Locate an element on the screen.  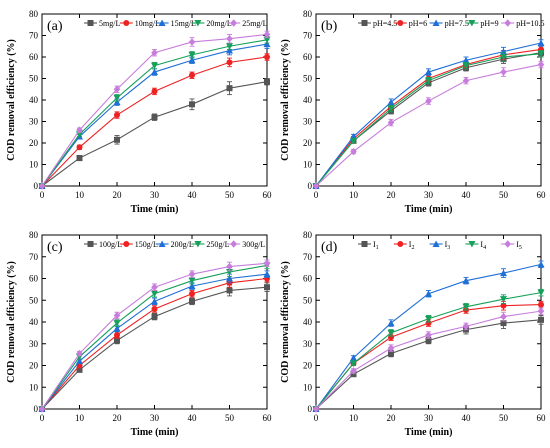
legend-label: 20mg/L is located at coordinates (218, 23).